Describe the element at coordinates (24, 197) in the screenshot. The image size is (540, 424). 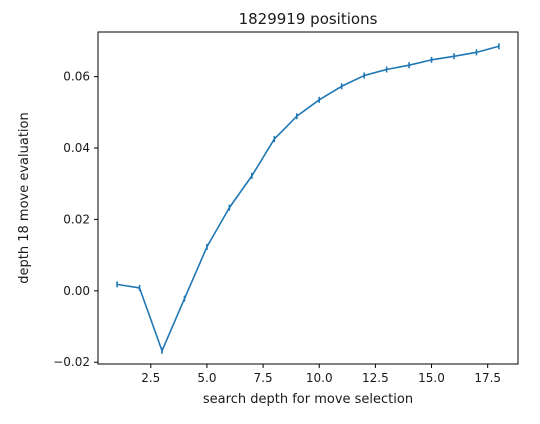
I see `y-axis-label: depth 18 move evaluation` at that location.